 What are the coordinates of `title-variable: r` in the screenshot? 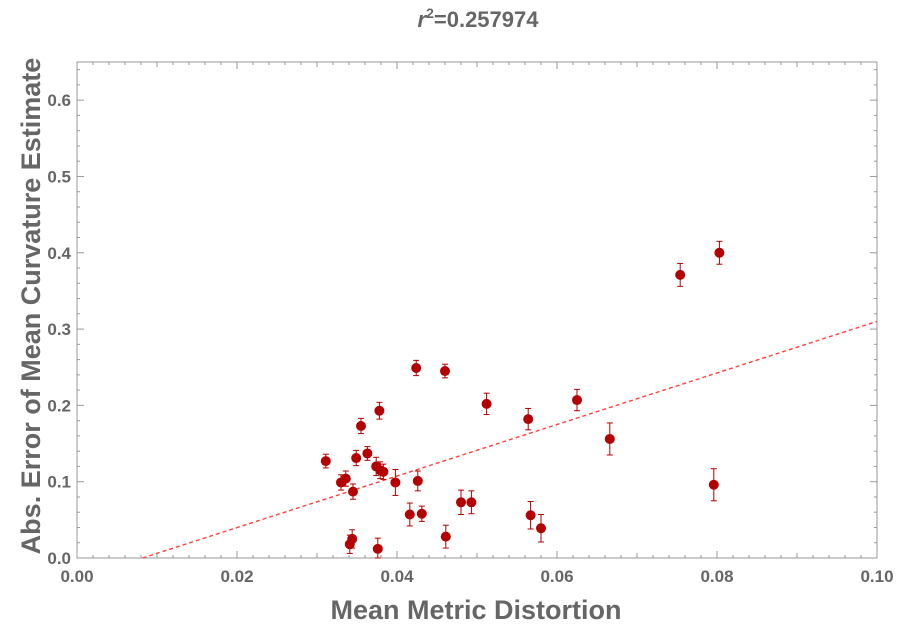 It's located at (423, 19).